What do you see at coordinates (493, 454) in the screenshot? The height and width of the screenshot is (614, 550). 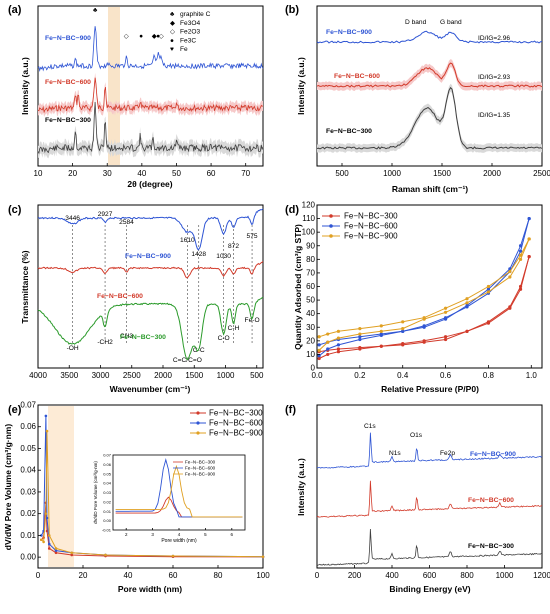 I see `panel-f-series-900: Fe−N−BC−900` at bounding box center [493, 454].